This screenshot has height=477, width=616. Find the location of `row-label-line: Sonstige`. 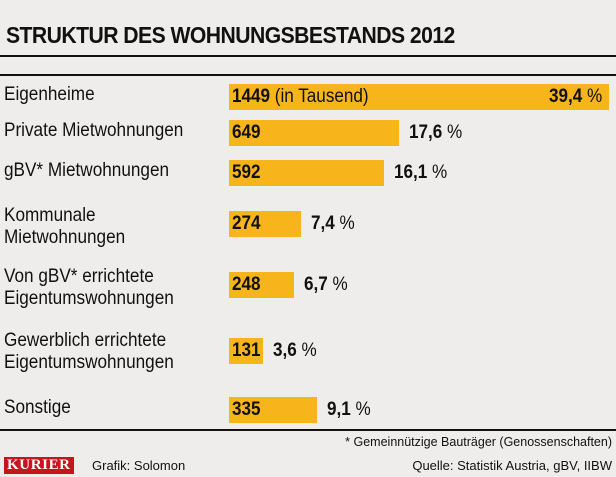

row-label-line: Sonstige is located at coordinates (37, 407).